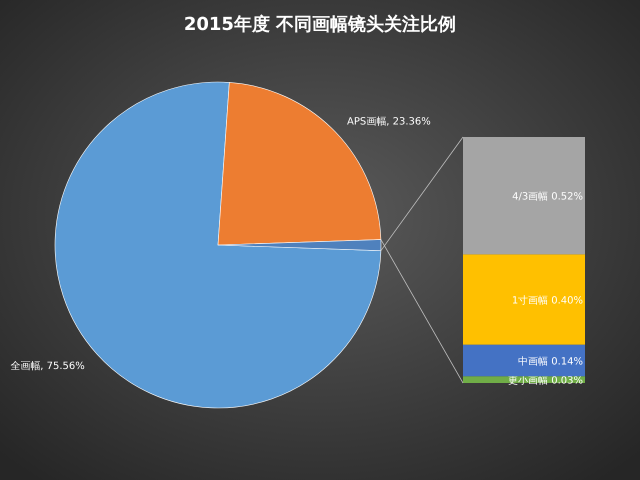  What do you see at coordinates (567, 197) in the screenshot?
I see `data-label: 0.52%` at bounding box center [567, 197].